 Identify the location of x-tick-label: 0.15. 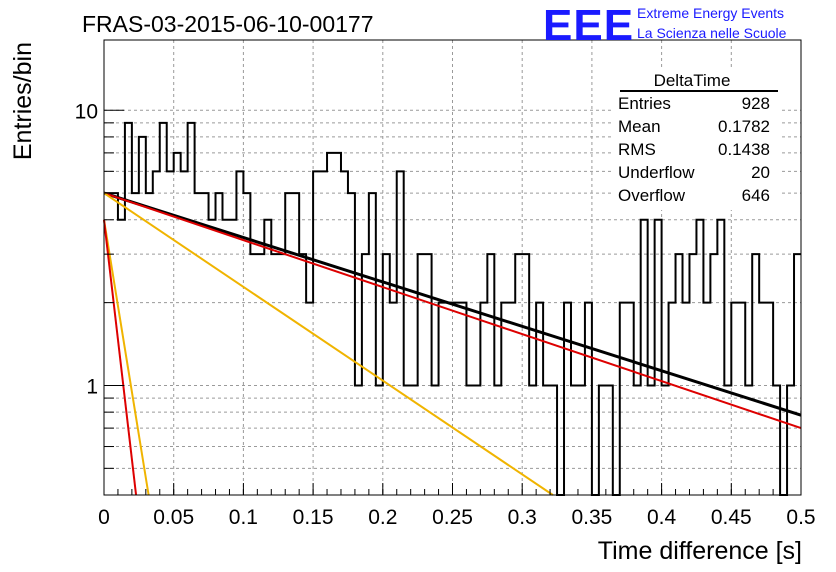
(313, 517).